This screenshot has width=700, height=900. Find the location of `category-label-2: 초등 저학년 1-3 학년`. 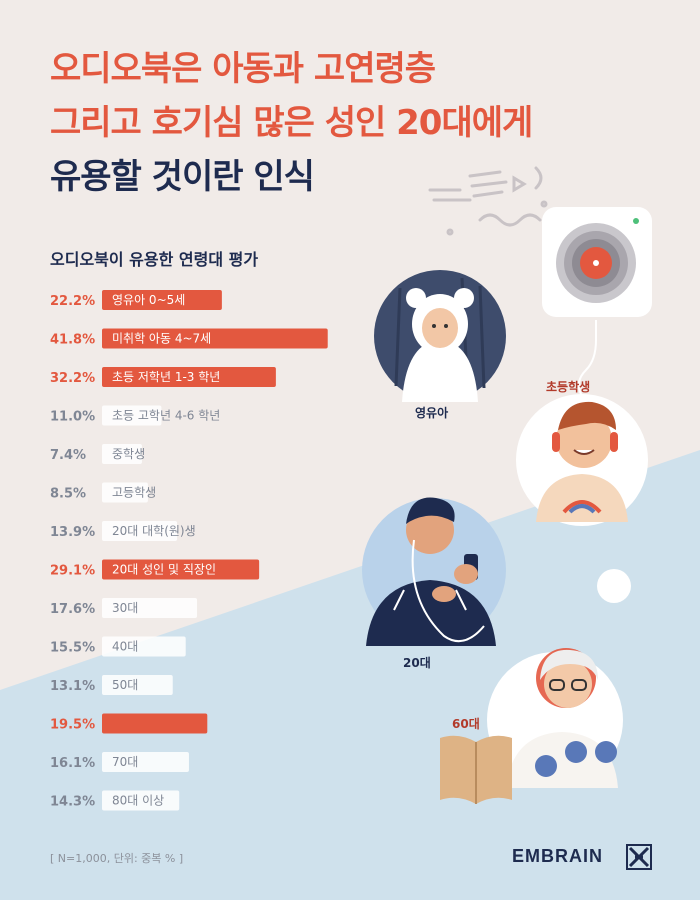

category-label-2: 초등 저학년 1-3 학년 is located at coordinates (166, 377).